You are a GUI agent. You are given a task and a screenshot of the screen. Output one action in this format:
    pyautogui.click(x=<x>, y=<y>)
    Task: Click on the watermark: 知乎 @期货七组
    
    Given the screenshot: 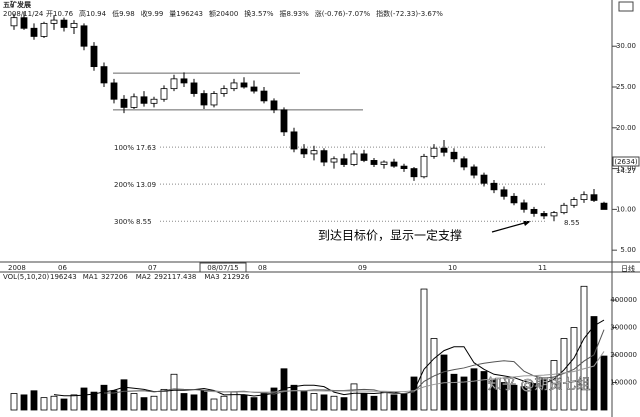 What is the action you would take?
    pyautogui.click(x=539, y=384)
    